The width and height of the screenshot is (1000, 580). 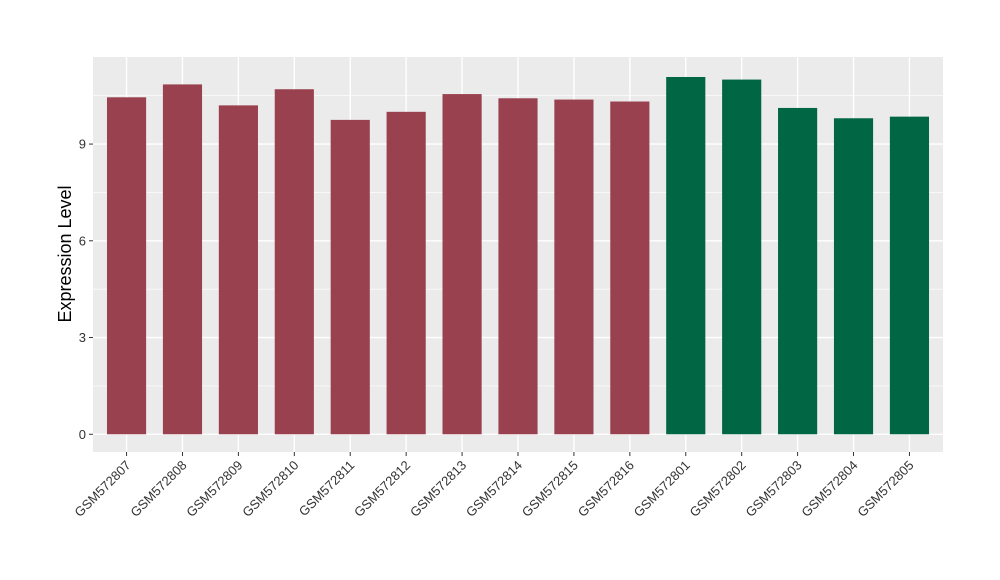 I want to click on y-tick-label: 9, so click(x=82, y=144).